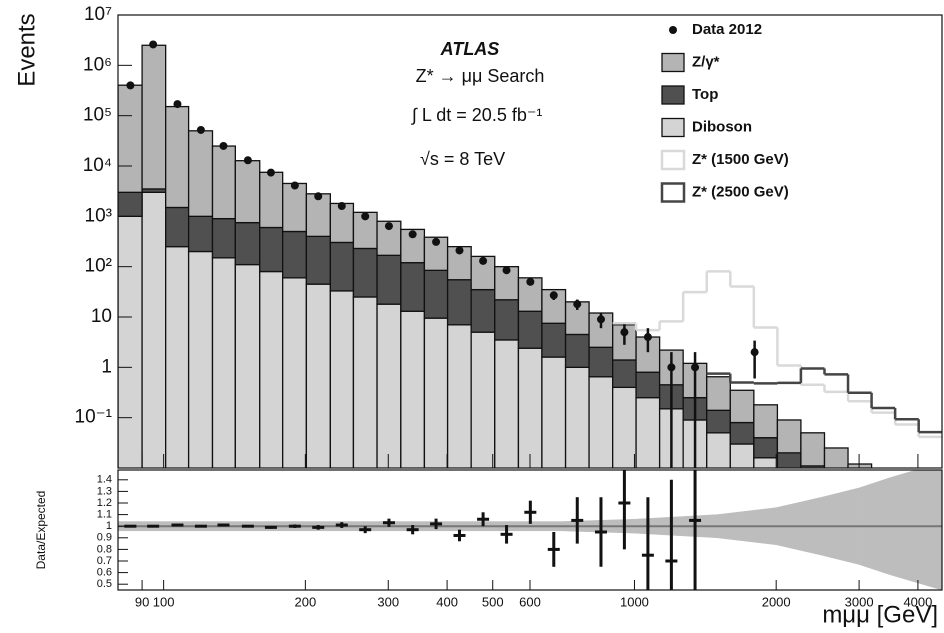  Describe the element at coordinates (706, 61) in the screenshot. I see `legend-label: Z/γ*` at that location.